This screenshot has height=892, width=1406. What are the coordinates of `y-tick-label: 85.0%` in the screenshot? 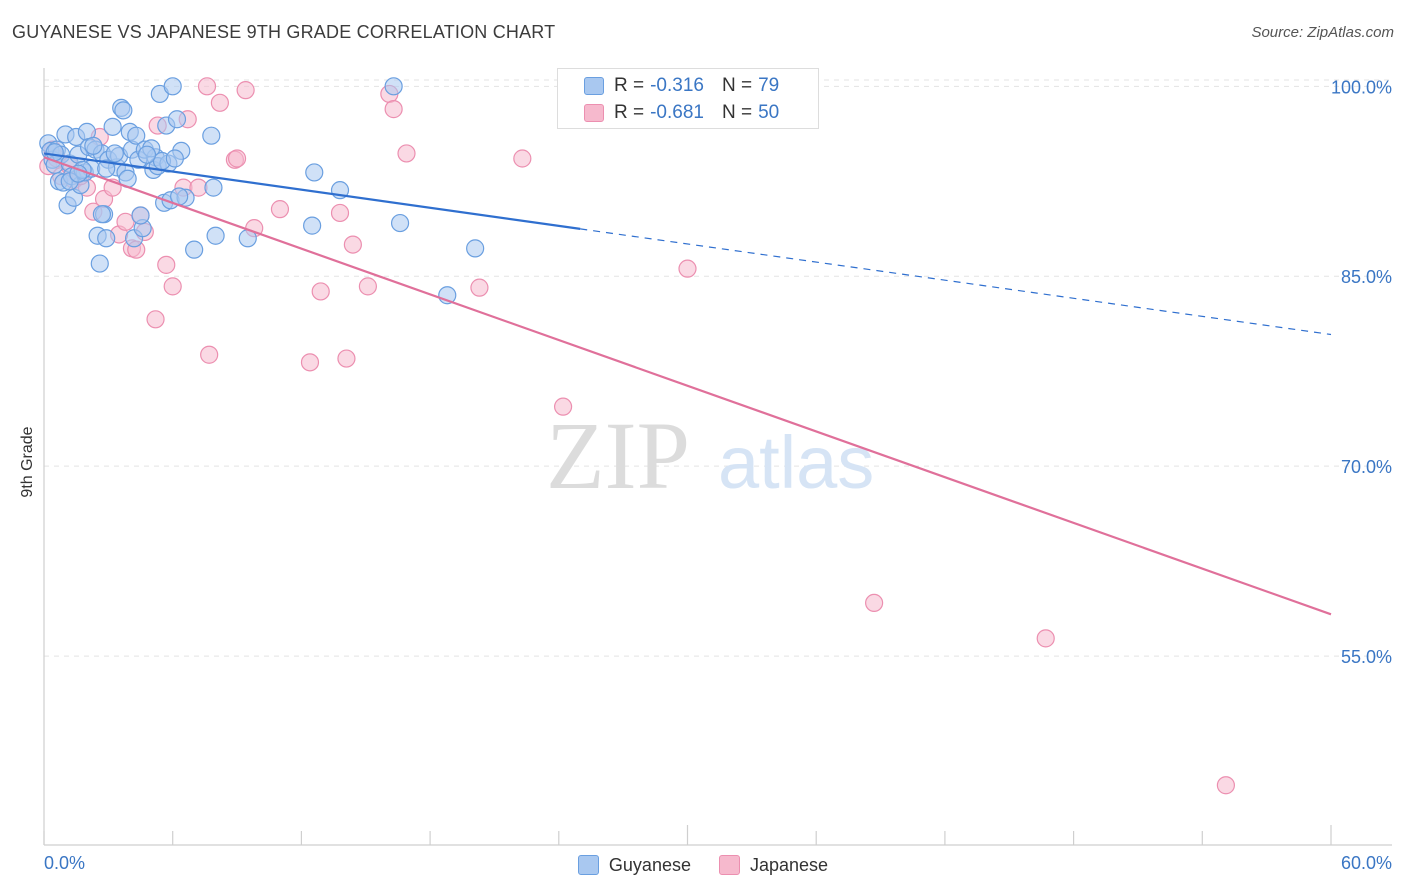 It's located at (1366, 277).